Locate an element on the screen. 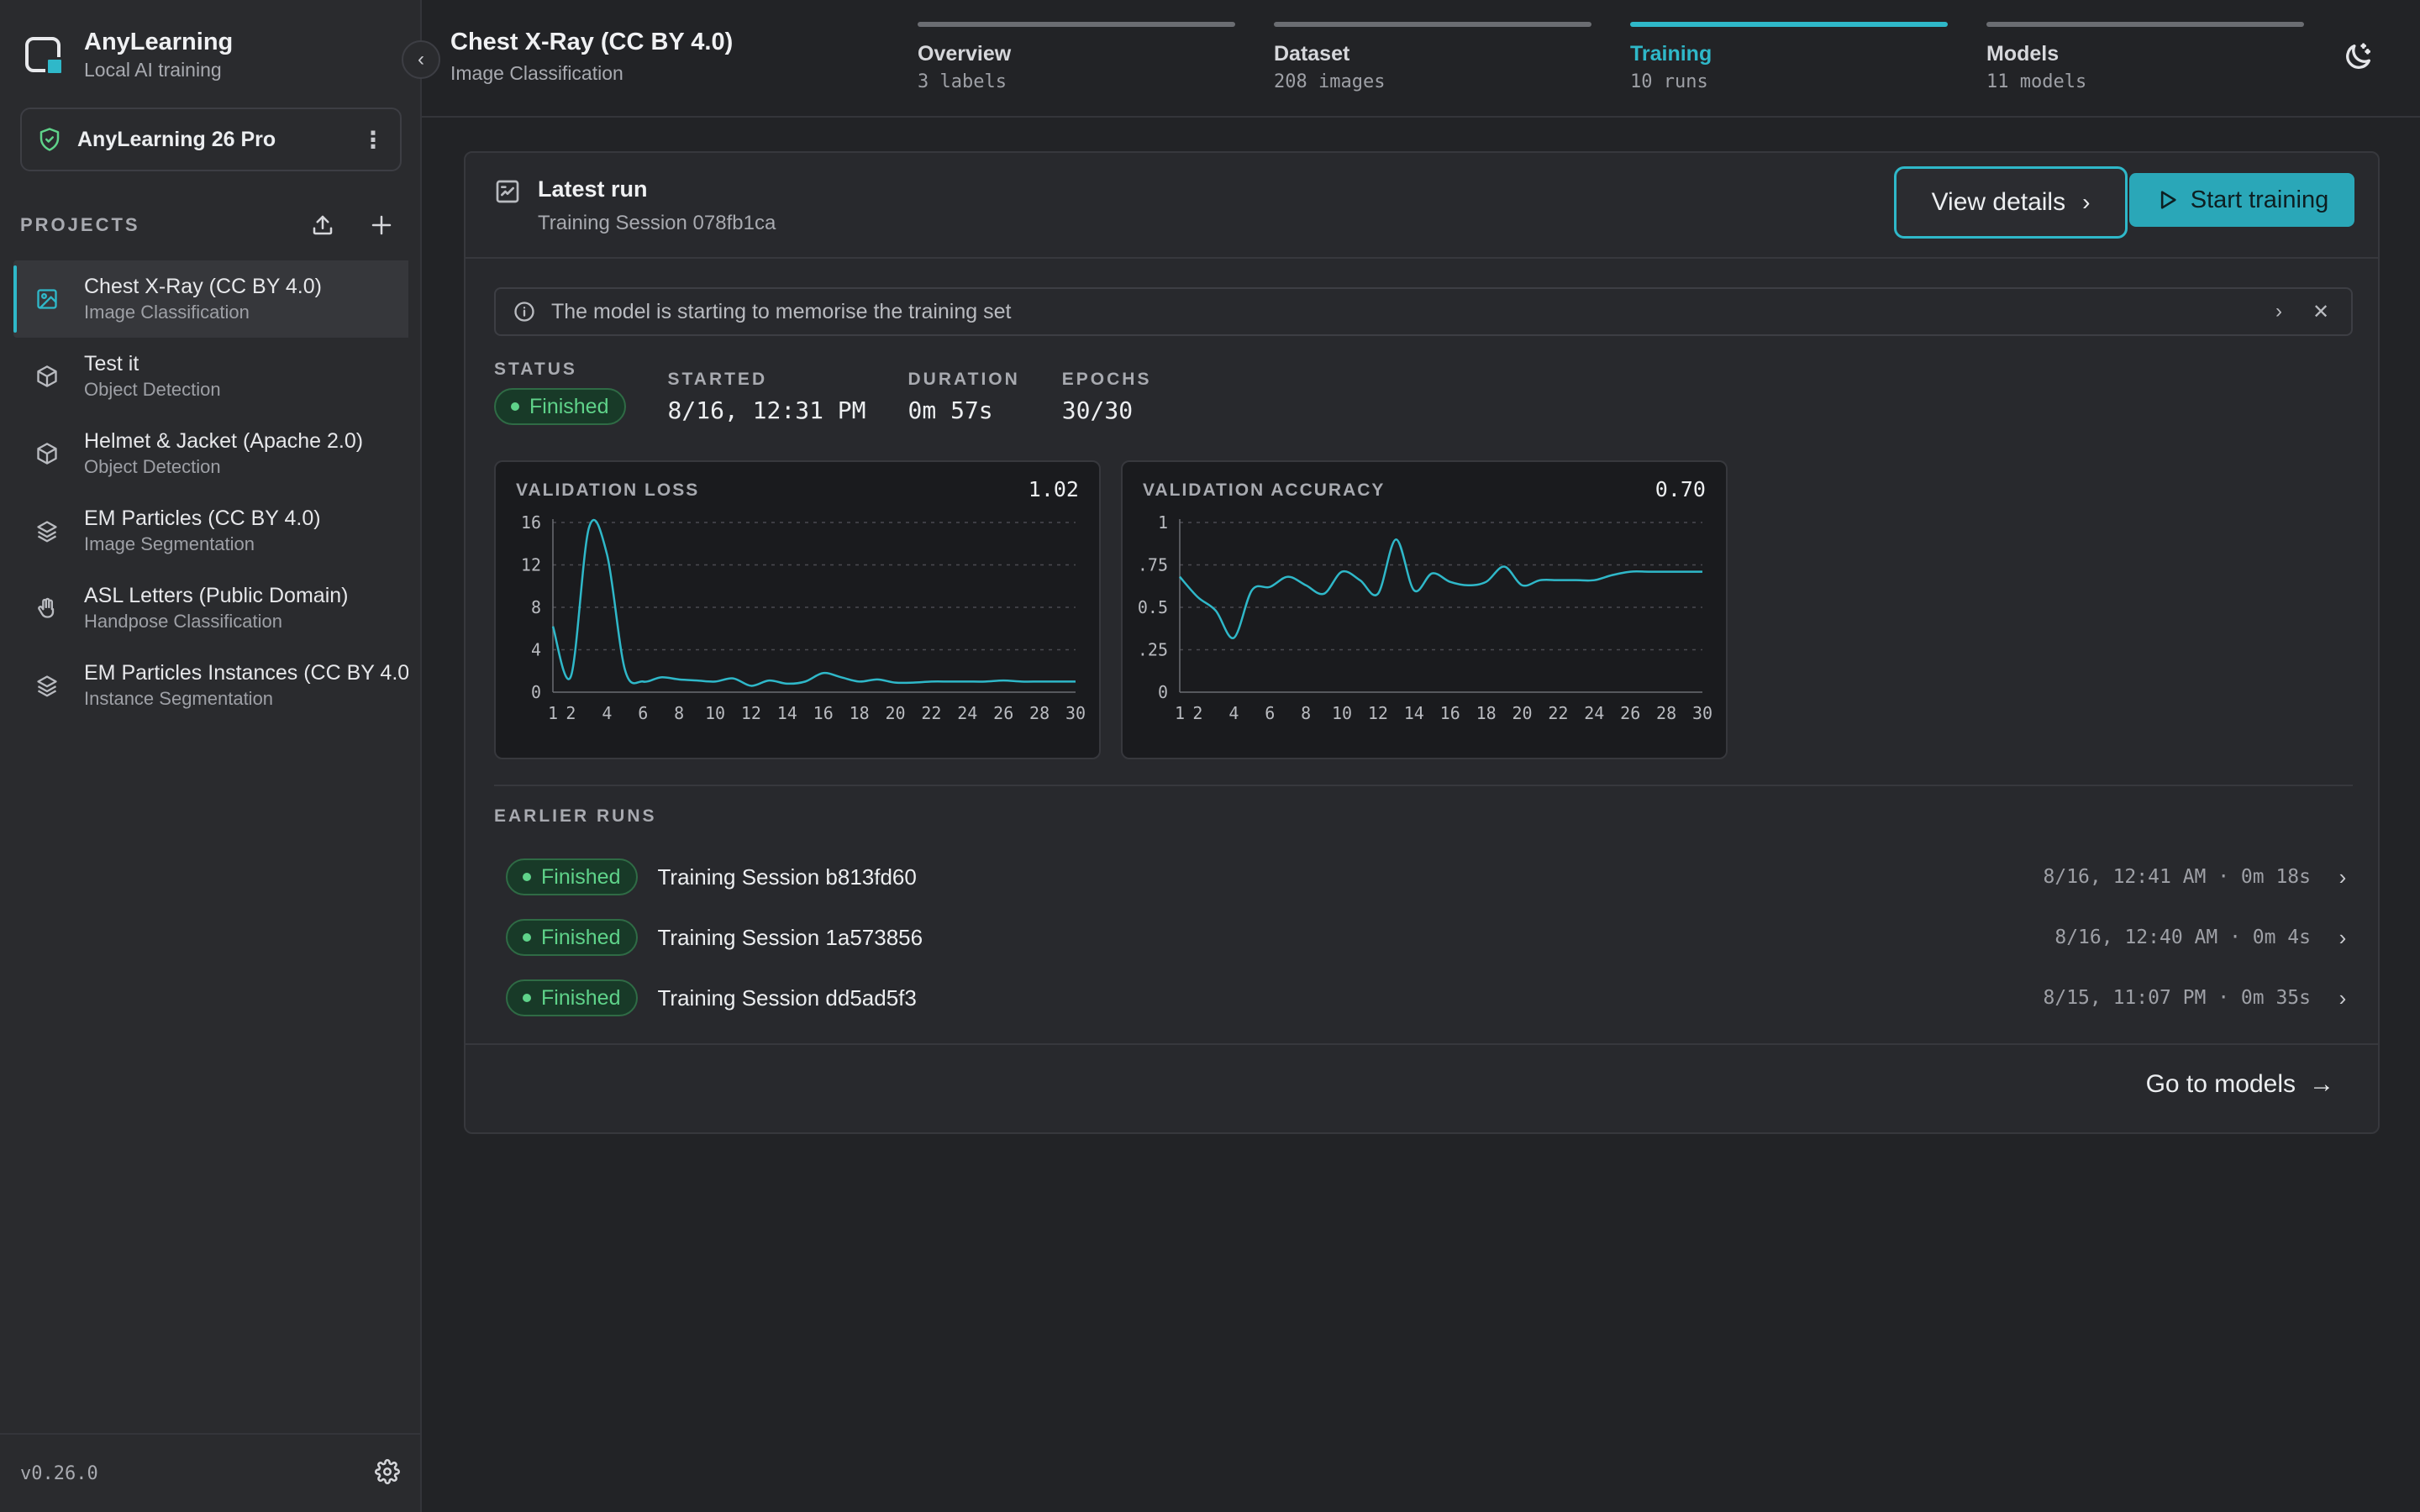 The width and height of the screenshot is (2420, 1512). x-tick-label: 12 is located at coordinates (1378, 713).